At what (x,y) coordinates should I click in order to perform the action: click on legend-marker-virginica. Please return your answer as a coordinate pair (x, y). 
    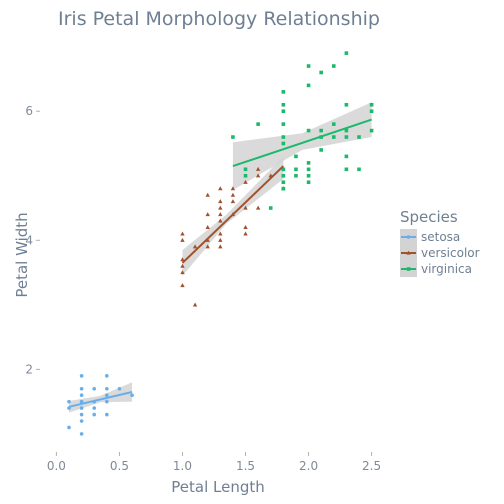
    Looking at the image, I should click on (408, 269).